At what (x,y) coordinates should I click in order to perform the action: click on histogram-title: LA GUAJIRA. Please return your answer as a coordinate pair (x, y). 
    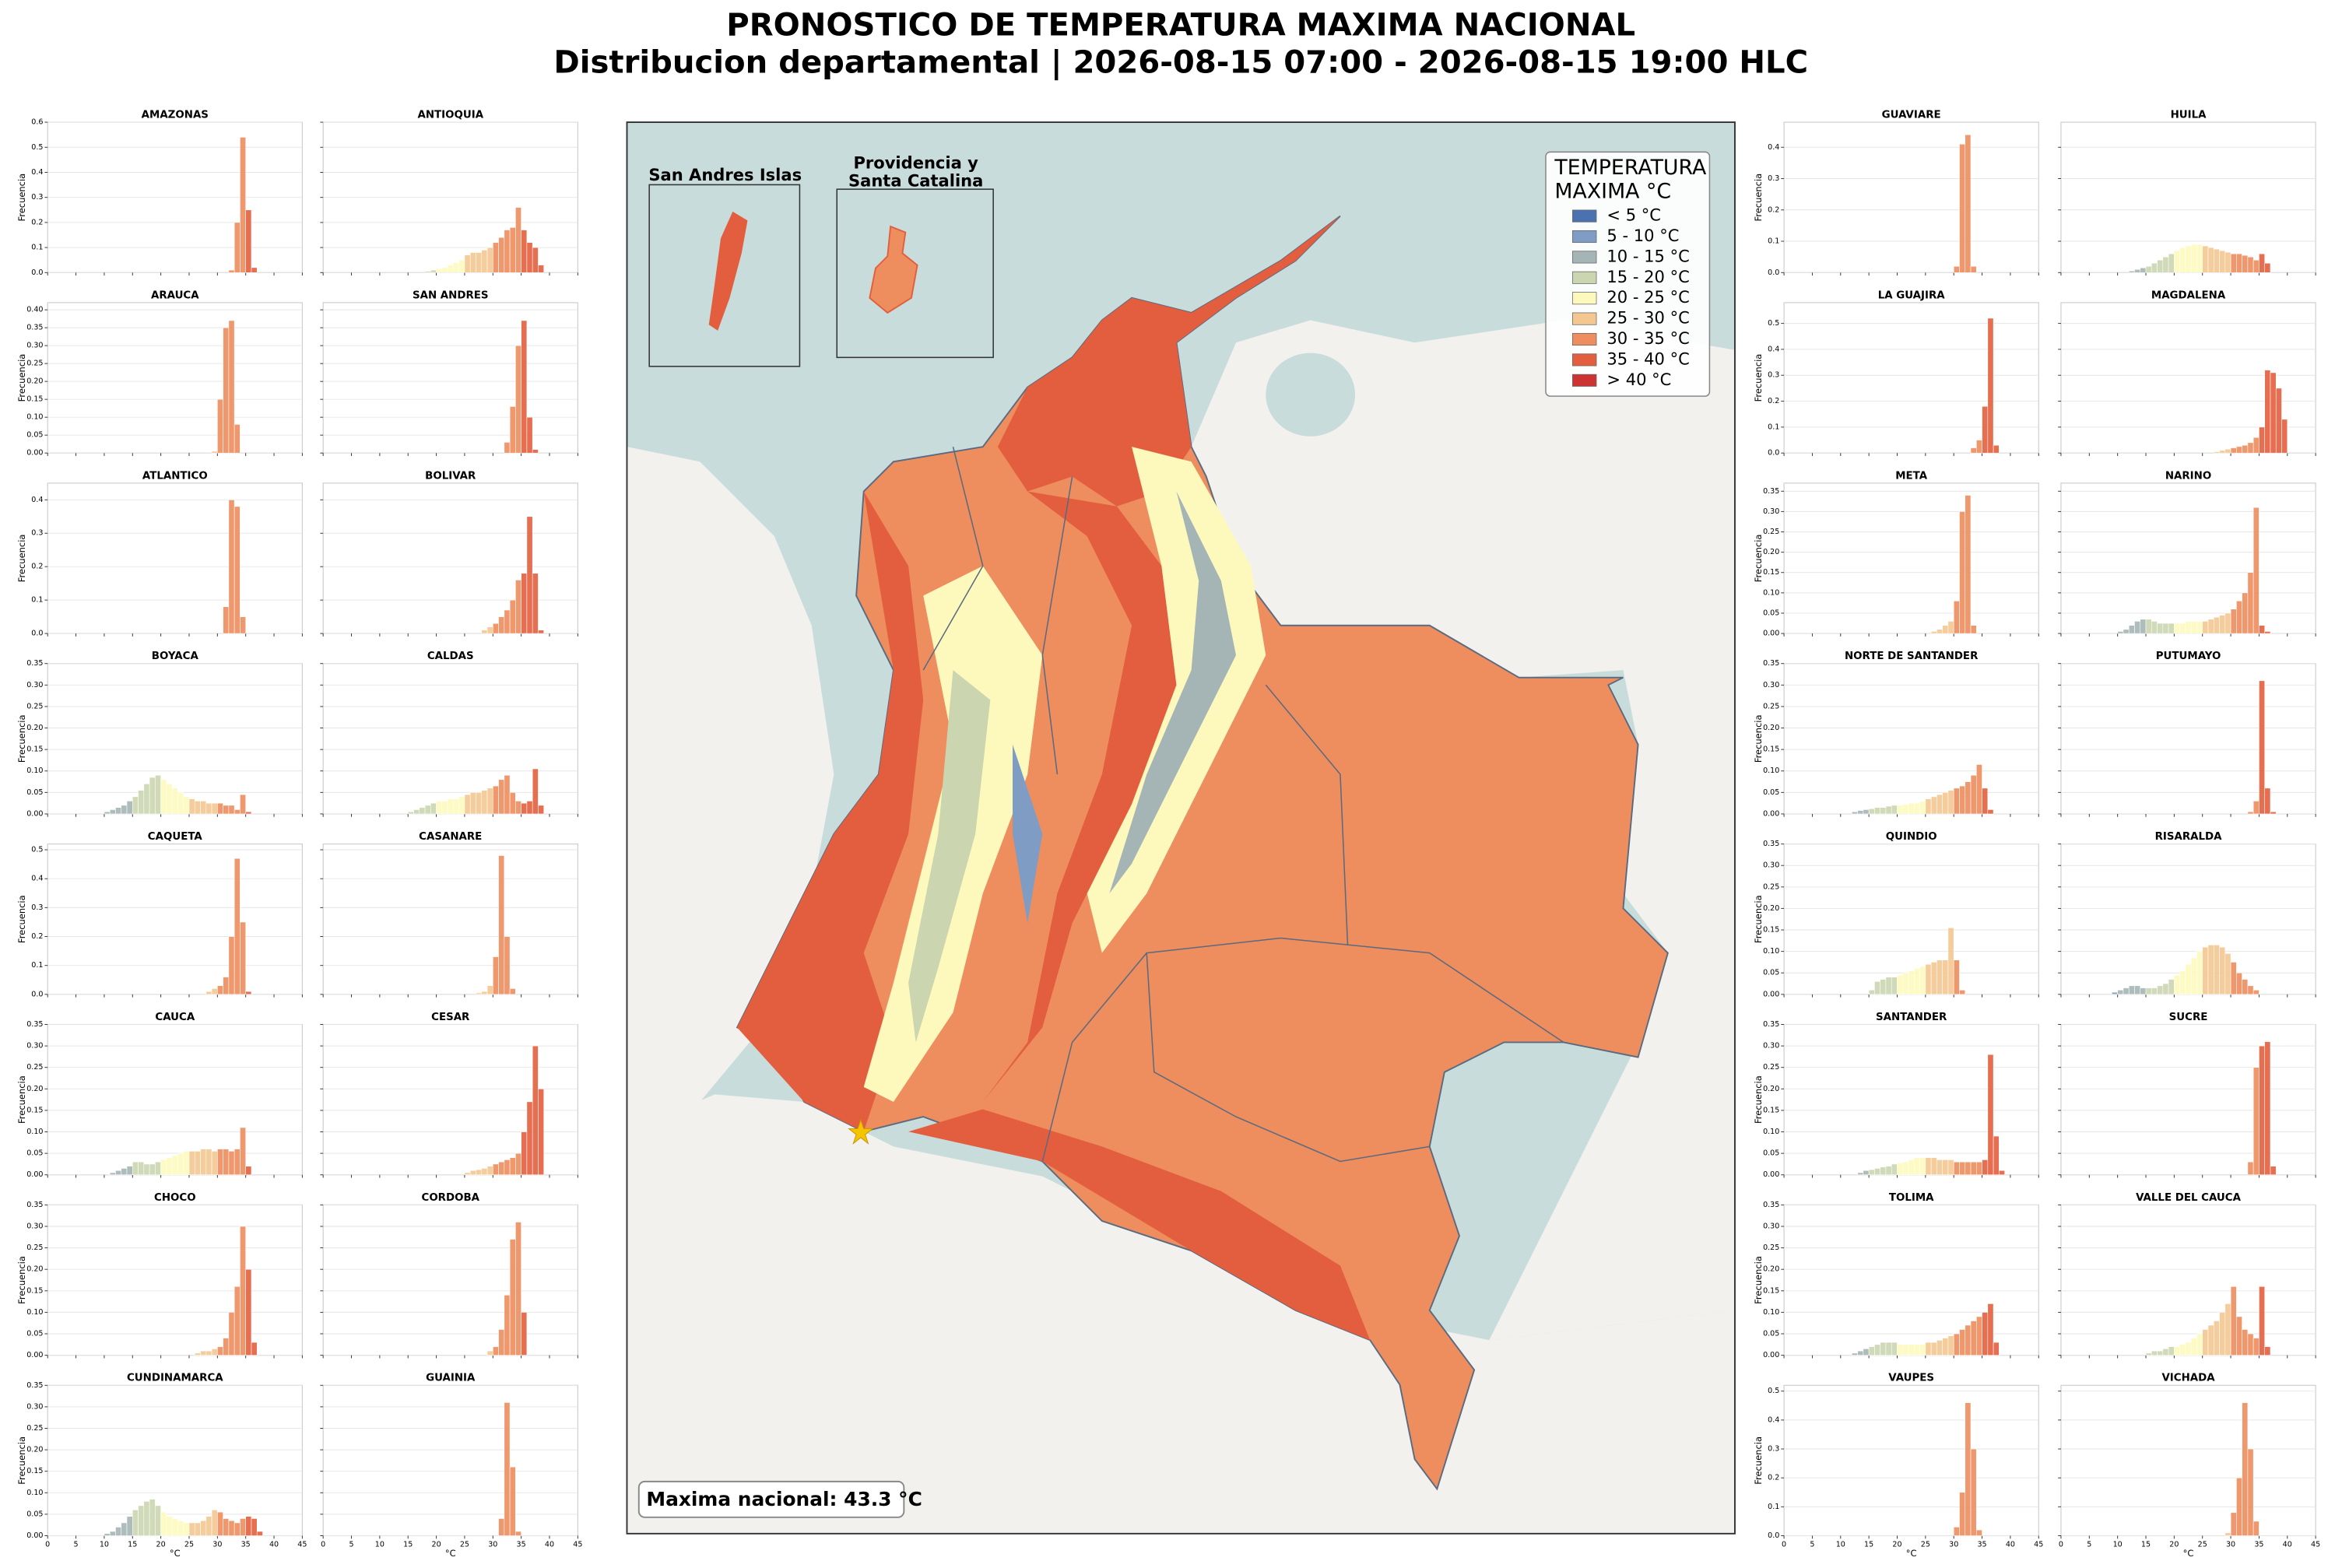
    Looking at the image, I should click on (1912, 295).